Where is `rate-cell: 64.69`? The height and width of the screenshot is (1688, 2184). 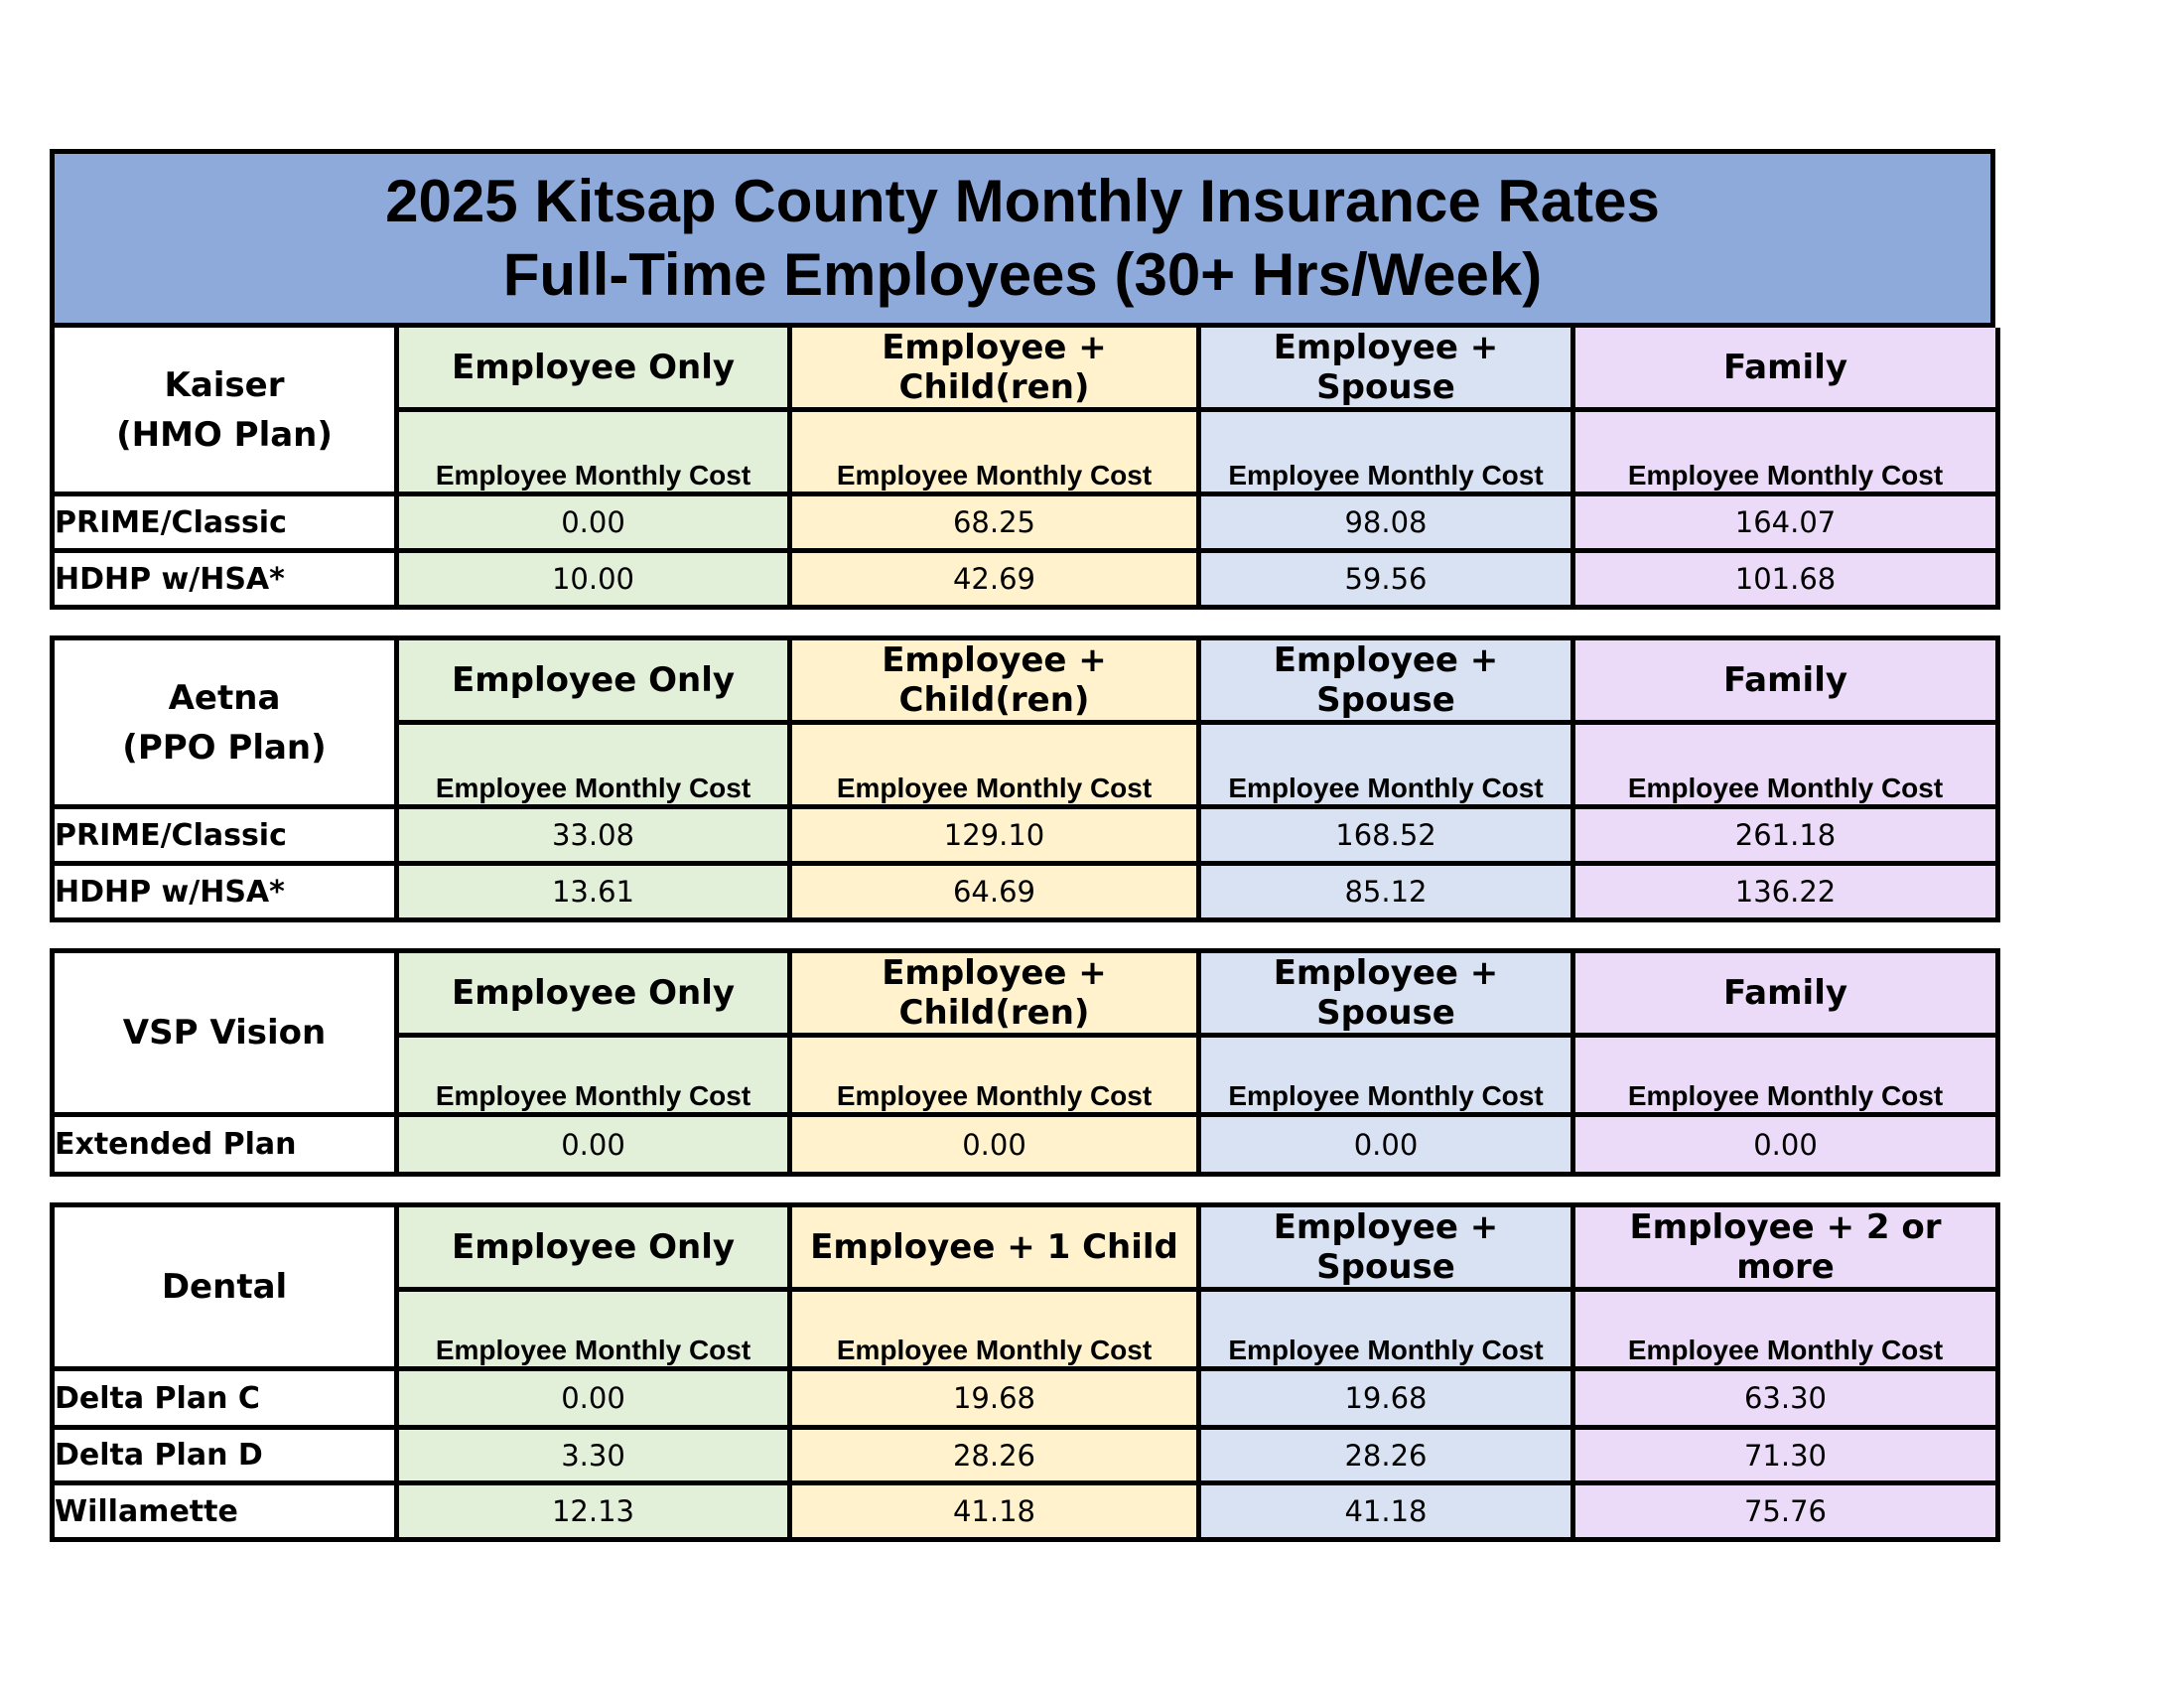
rate-cell: 64.69 is located at coordinates (994, 892).